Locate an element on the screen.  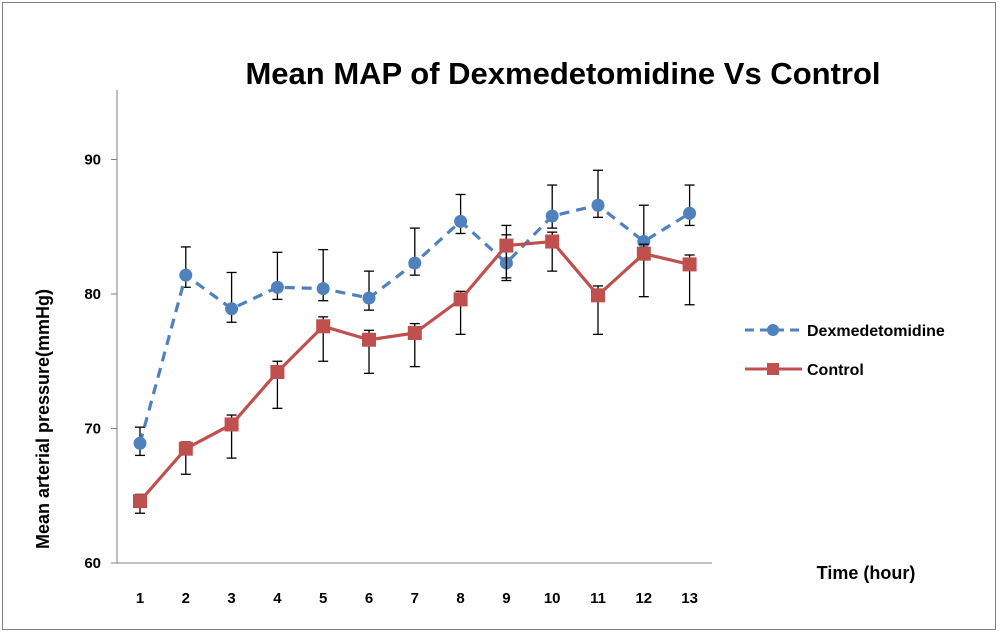
x-tick-label: 4 is located at coordinates (277, 598).